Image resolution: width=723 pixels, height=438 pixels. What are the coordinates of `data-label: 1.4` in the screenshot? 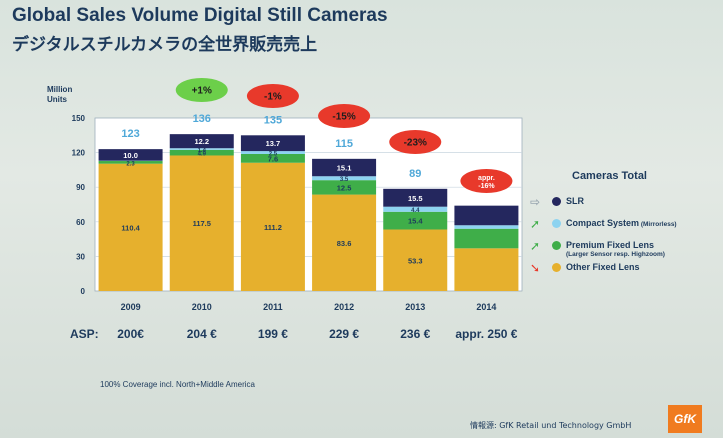 It's located at (202, 151).